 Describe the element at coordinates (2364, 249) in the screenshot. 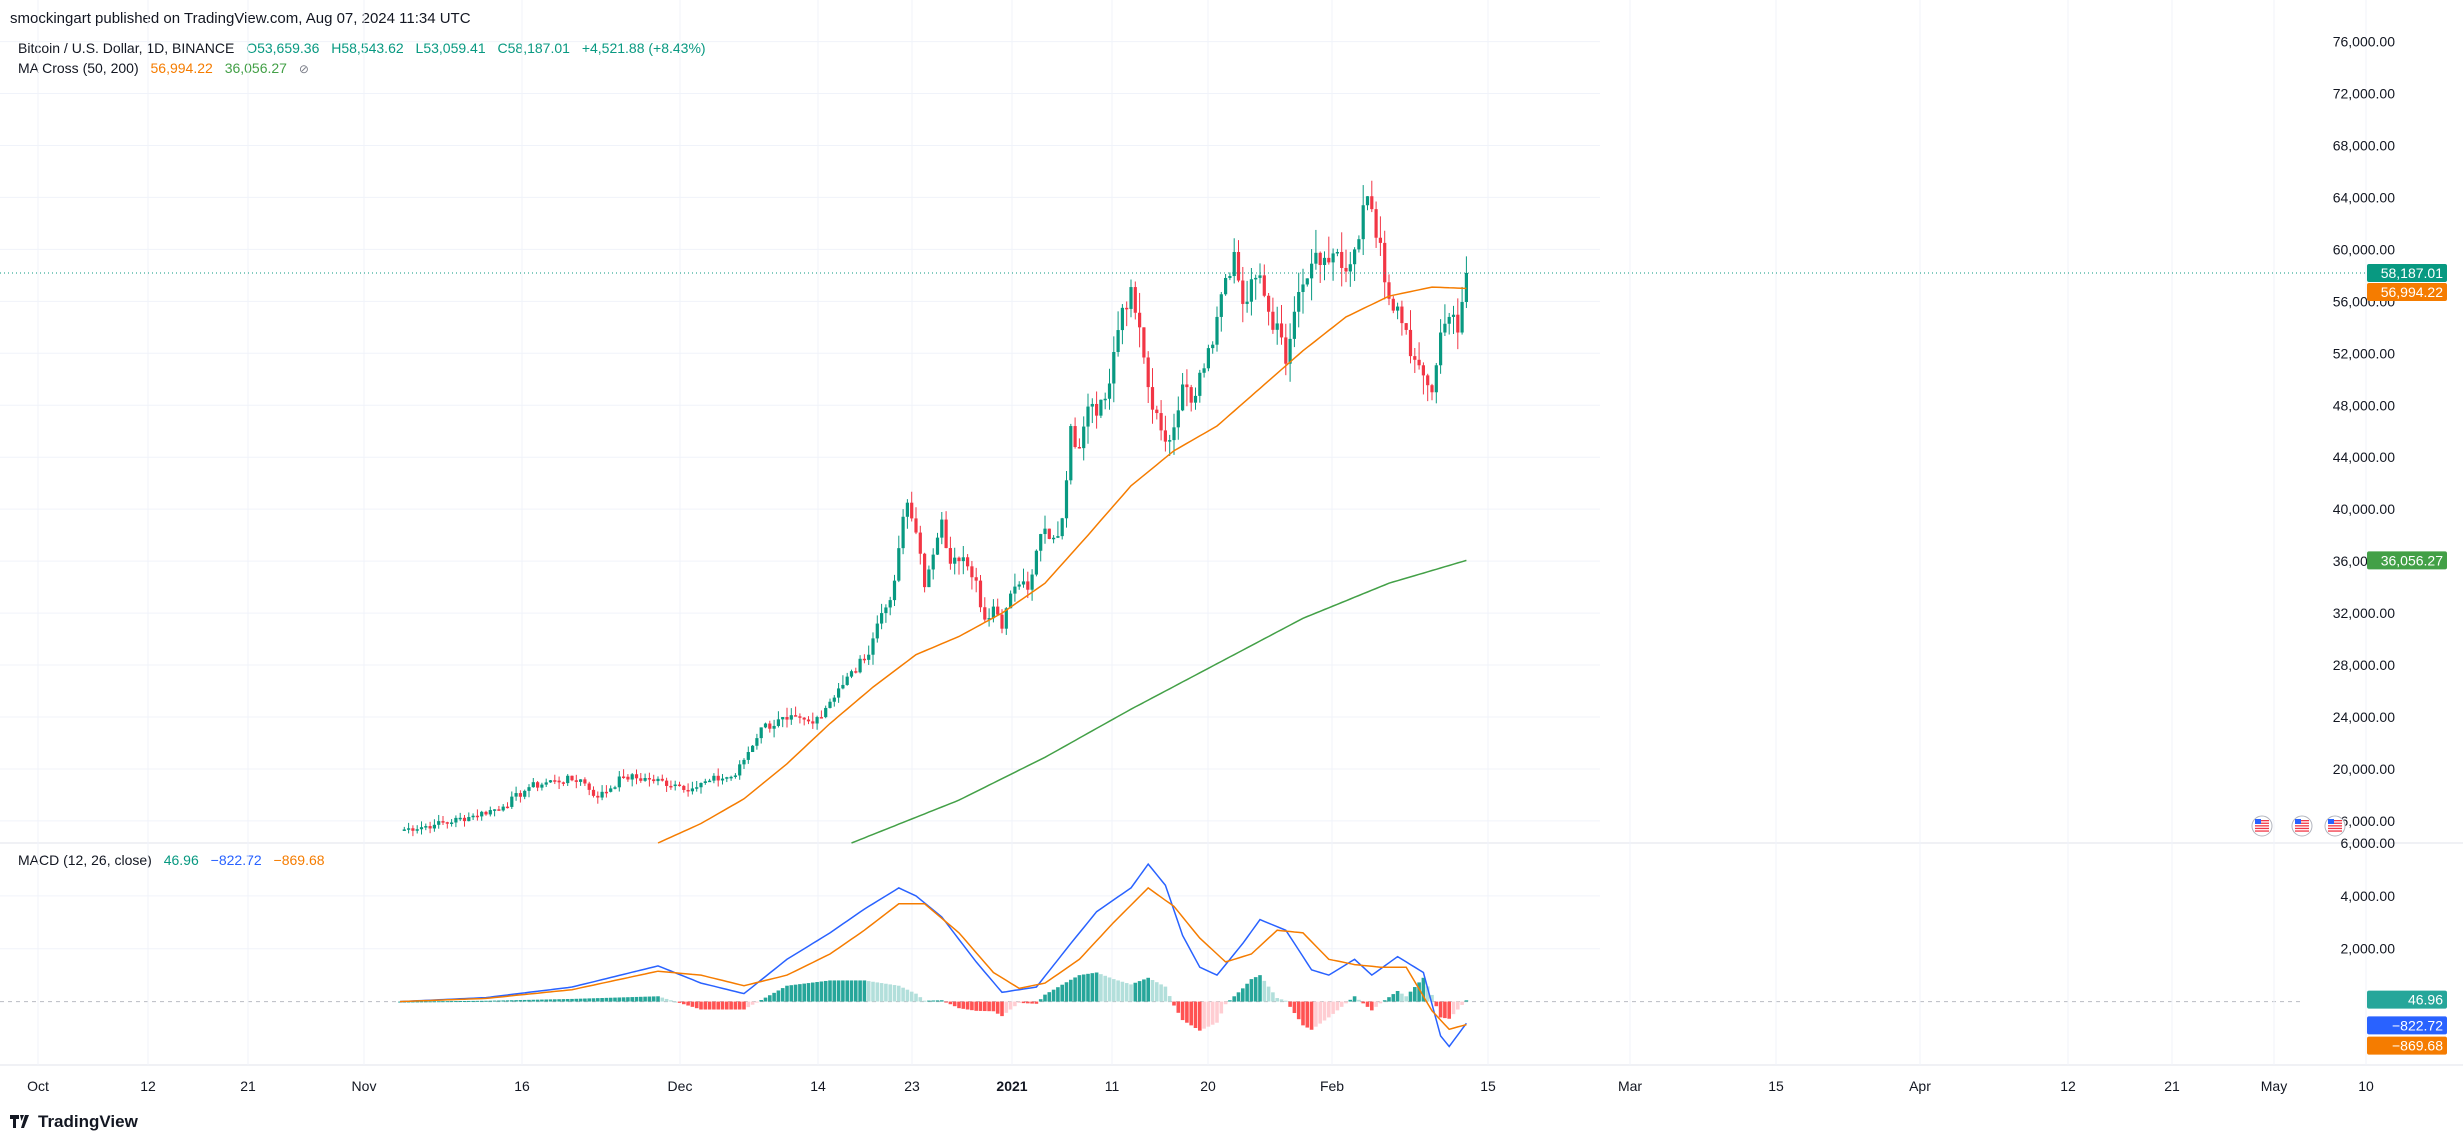

I see `price-tick-label: 60,000.00` at that location.